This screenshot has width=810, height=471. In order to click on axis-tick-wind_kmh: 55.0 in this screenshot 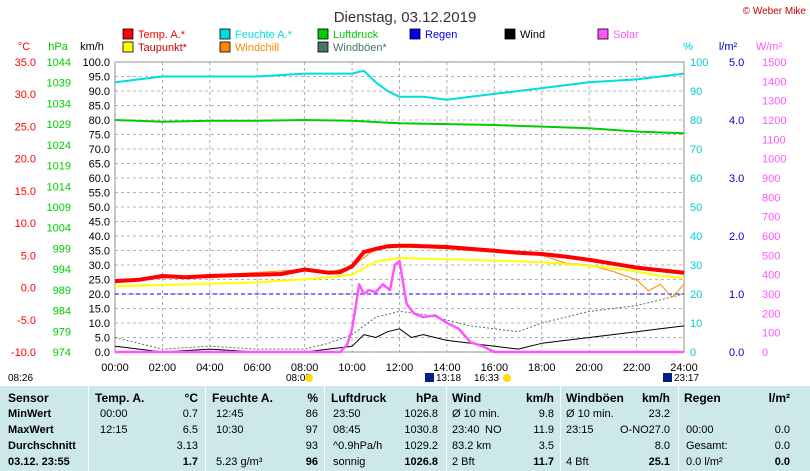, I will do `click(99, 194)`.